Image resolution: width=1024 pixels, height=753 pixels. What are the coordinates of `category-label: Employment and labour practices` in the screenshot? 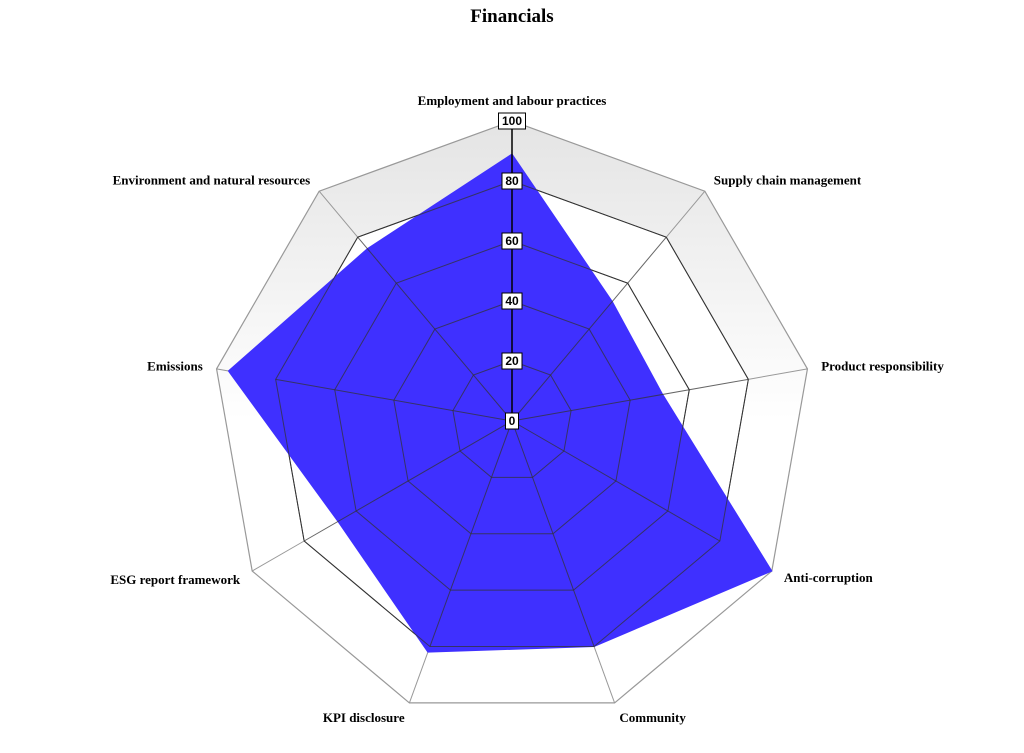 It's located at (512, 100).